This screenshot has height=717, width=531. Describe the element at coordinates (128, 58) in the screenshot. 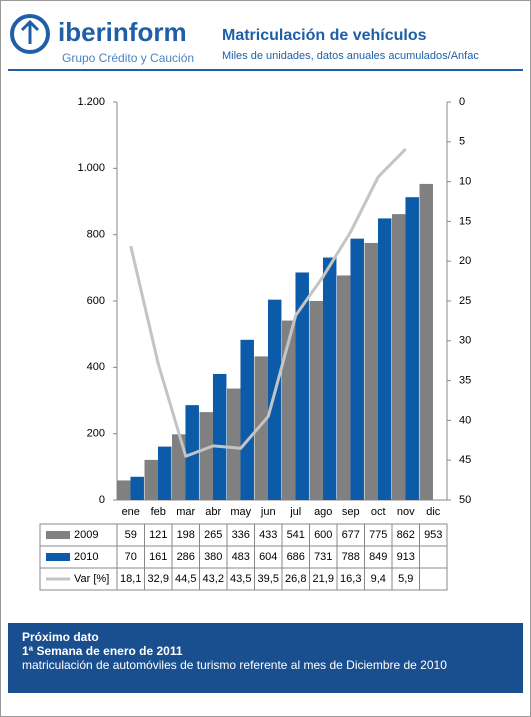

I see `tagline: Grupo Crédito y Caución` at that location.